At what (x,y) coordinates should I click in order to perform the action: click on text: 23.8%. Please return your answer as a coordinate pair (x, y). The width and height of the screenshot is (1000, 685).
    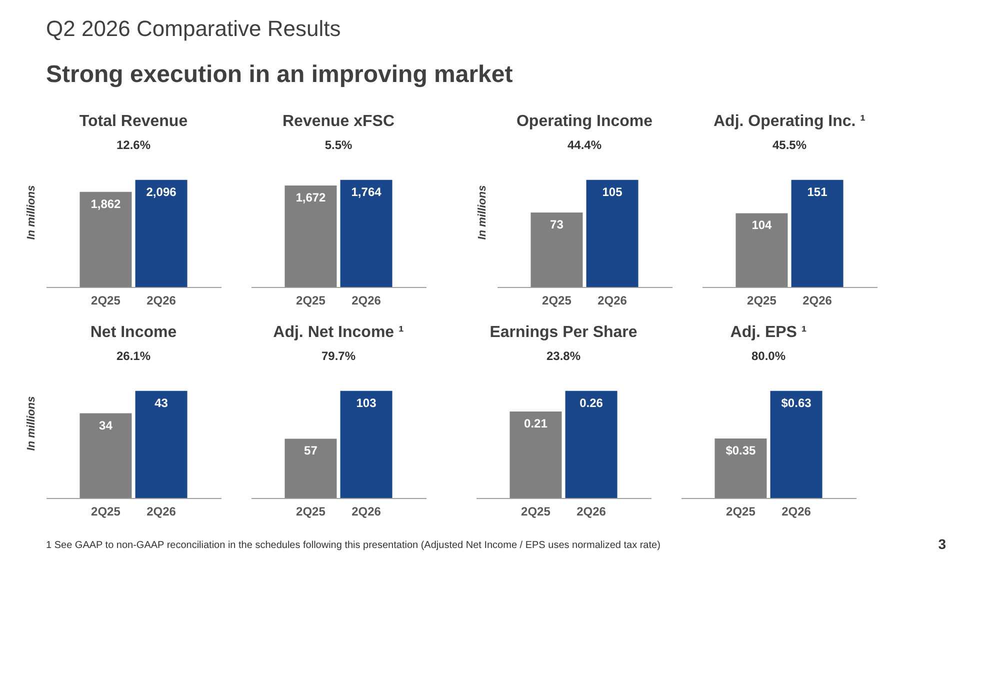
    Looking at the image, I should click on (563, 356).